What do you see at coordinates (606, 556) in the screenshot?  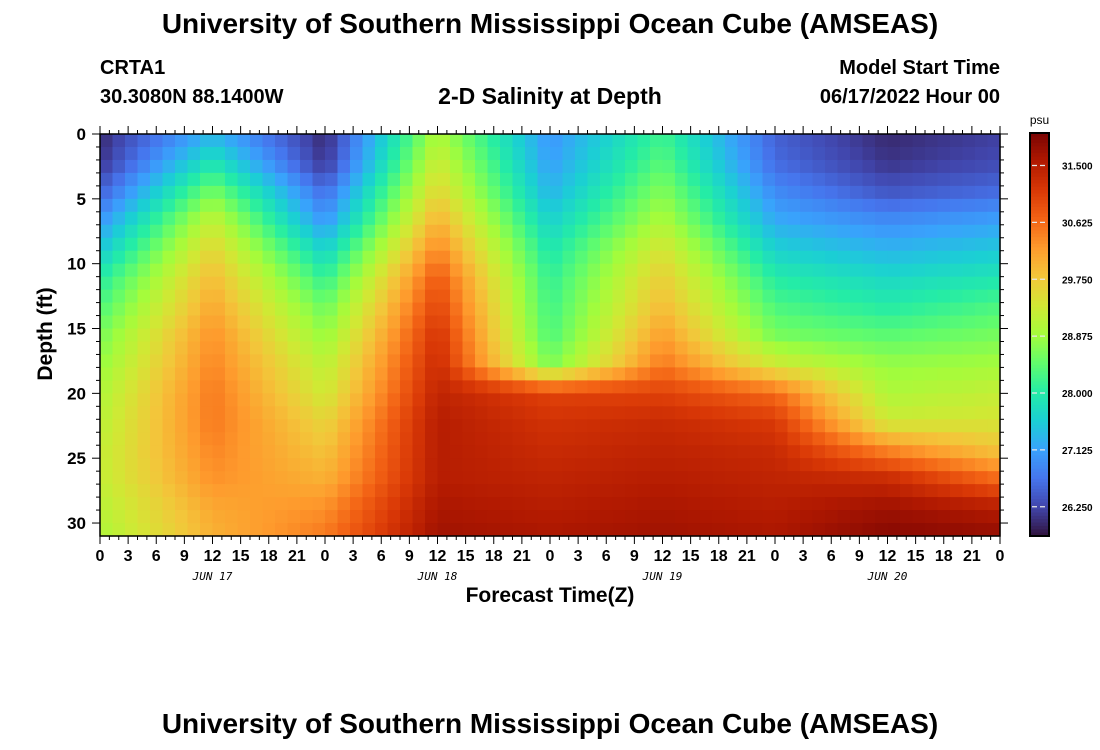 I see `x-tick-label: 6` at bounding box center [606, 556].